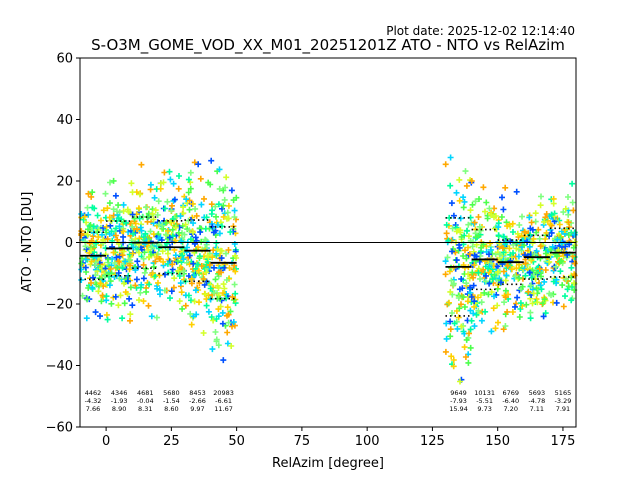 This screenshot has width=640, height=484. What do you see at coordinates (64, 120) in the screenshot?
I see `y-tick-label: 40` at bounding box center [64, 120].